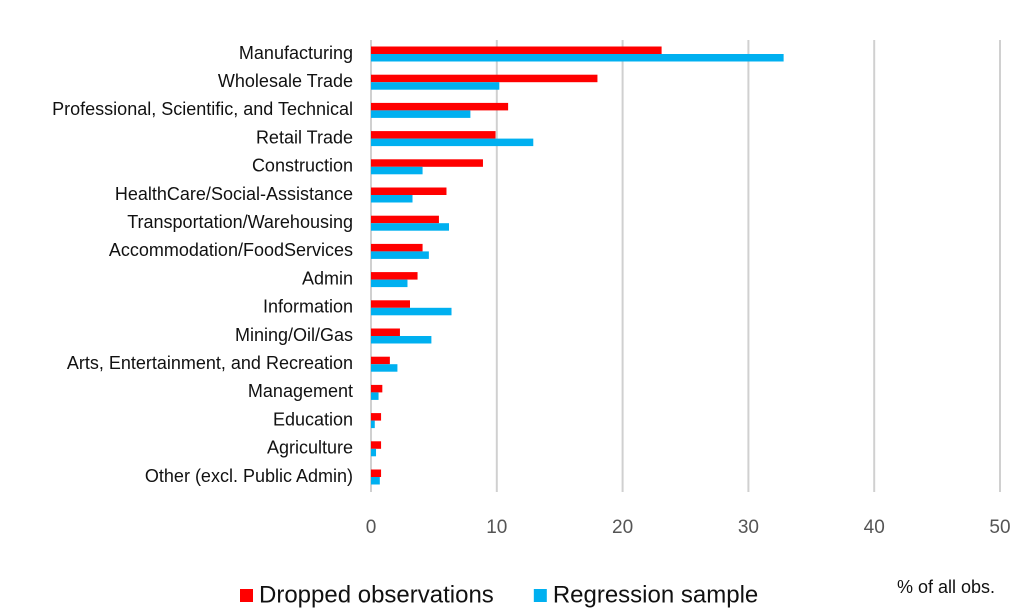  Describe the element at coordinates (304, 137) in the screenshot. I see `y-tick-label: Retail Trade` at that location.